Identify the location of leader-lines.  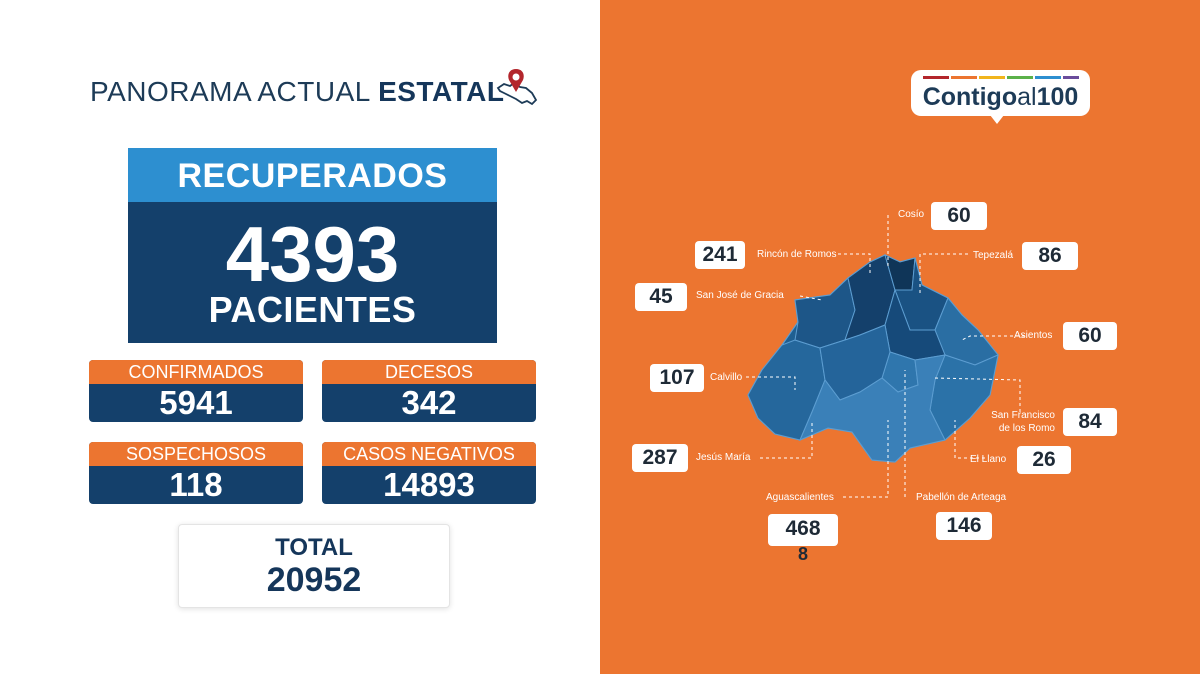
(885, 356).